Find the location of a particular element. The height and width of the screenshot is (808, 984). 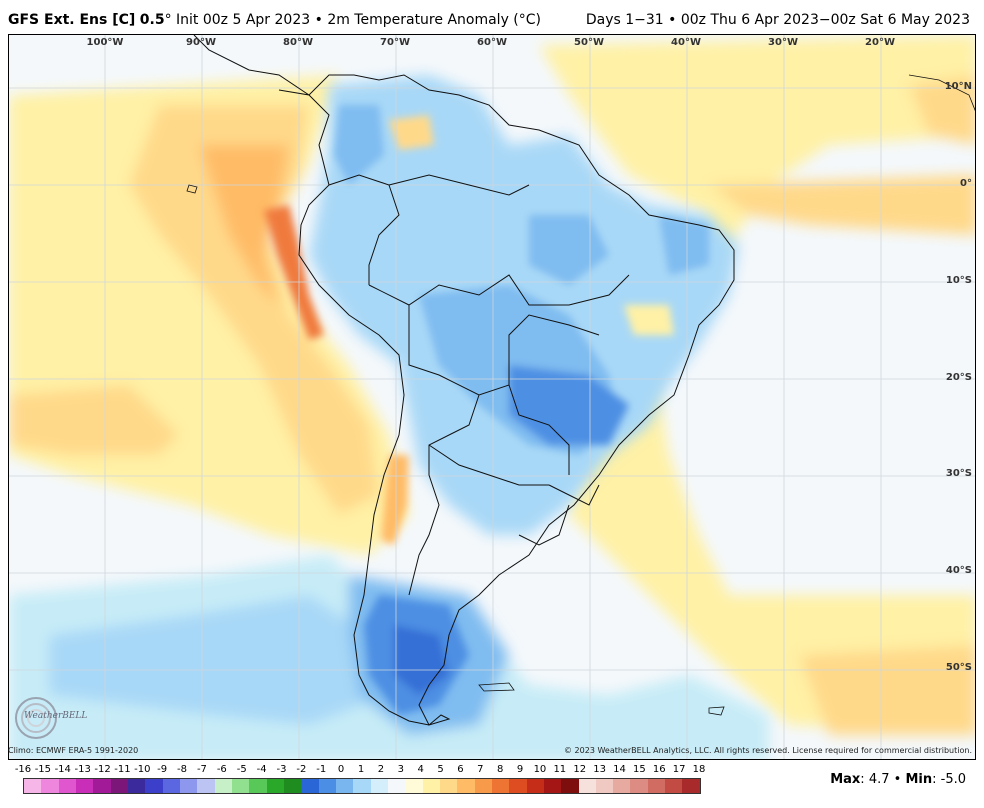

model-name: GFS Ext. Ens [C] is located at coordinates (72, 20).